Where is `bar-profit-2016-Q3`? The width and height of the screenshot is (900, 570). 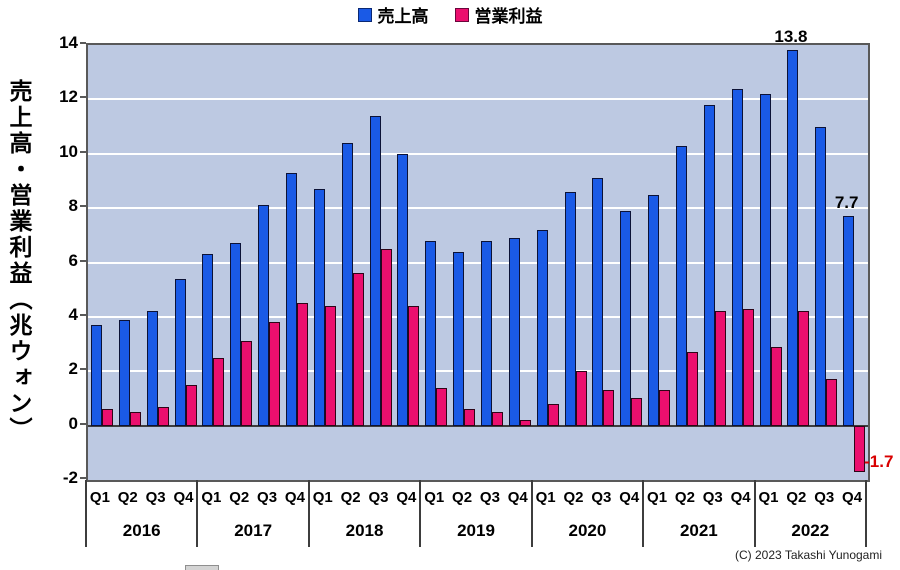
bar-profit-2016-Q3 is located at coordinates (163, 416).